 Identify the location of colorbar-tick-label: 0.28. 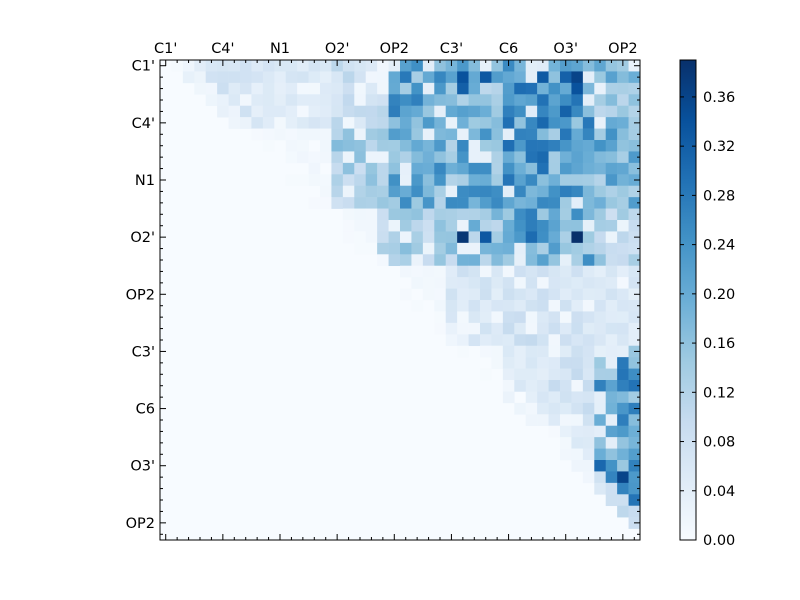
(719, 196).